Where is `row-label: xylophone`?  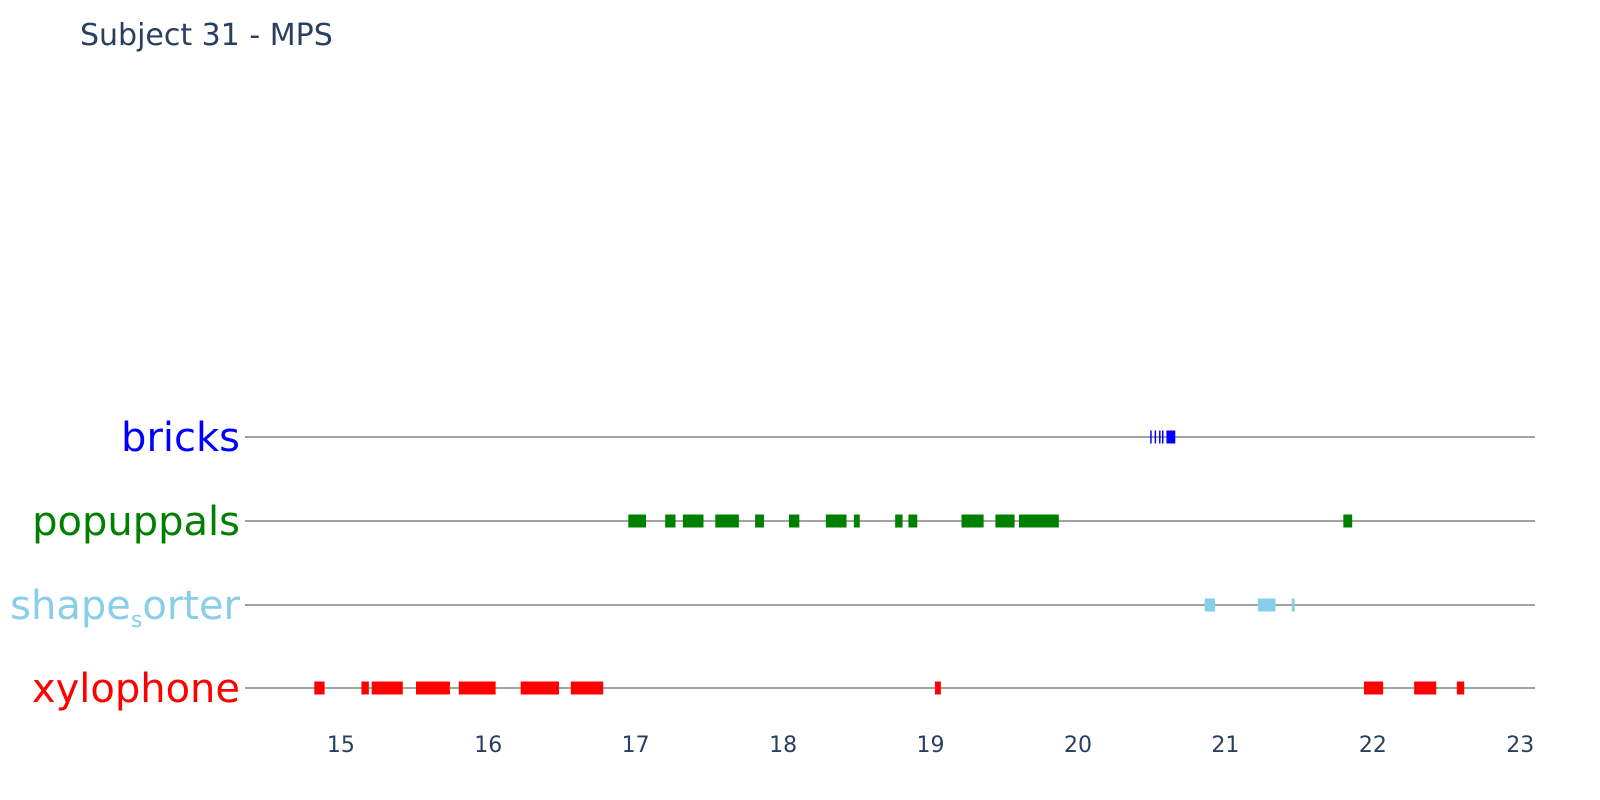
row-label: xylophone is located at coordinates (136, 689).